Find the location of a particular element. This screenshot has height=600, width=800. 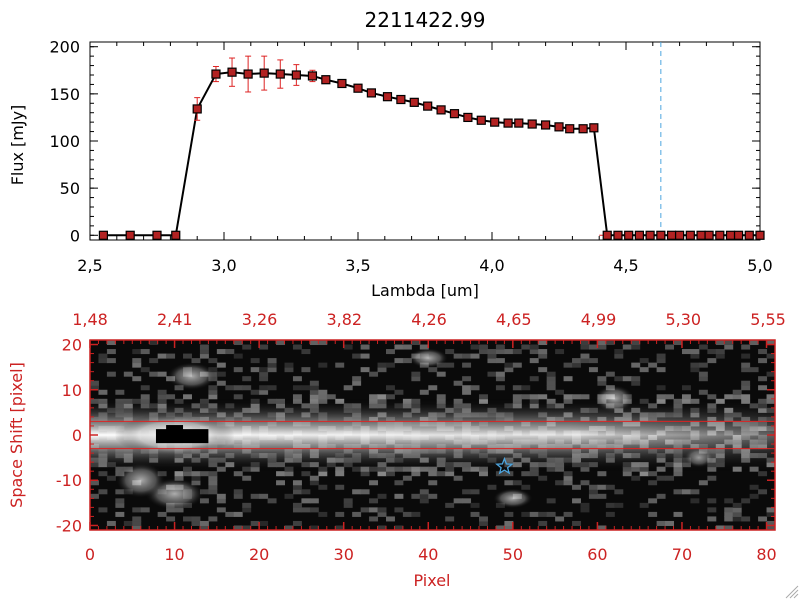

x-tick-label: 20 is located at coordinates (259, 554).